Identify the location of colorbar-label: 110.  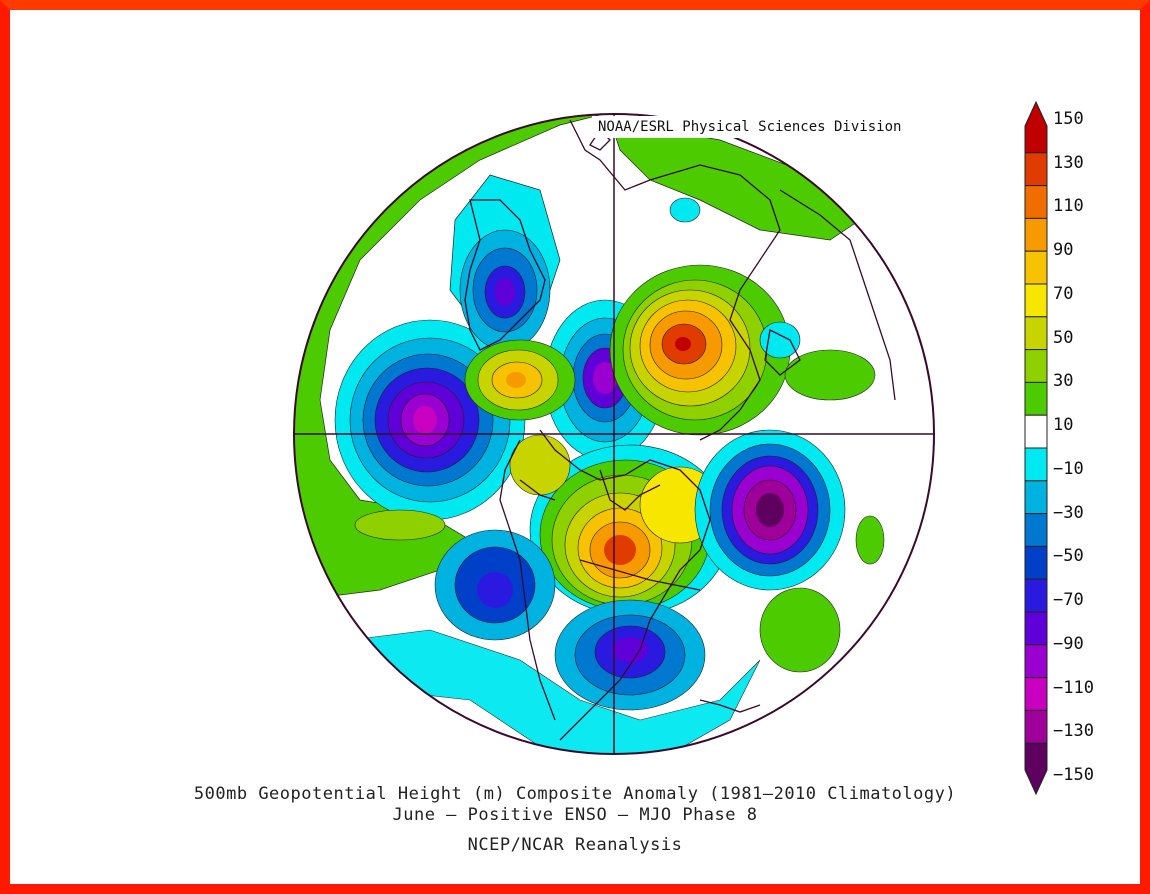
(1068, 206).